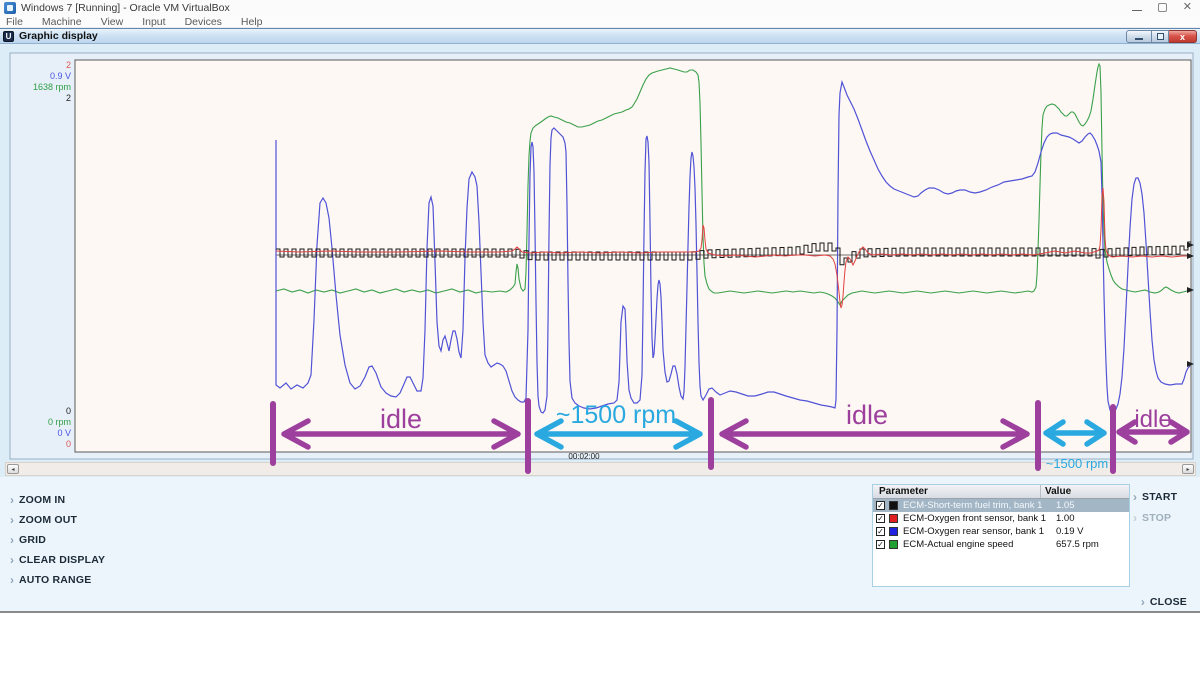 This screenshot has height=675, width=1200. I want to click on virtualbox-logo-icon, so click(10, 8).